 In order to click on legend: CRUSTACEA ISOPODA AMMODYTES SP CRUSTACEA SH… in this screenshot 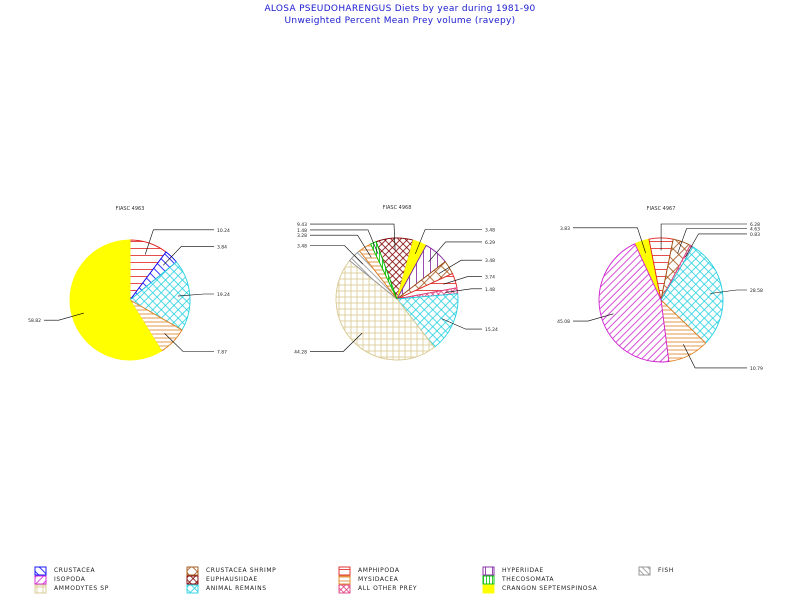, I will do `click(414, 580)`.